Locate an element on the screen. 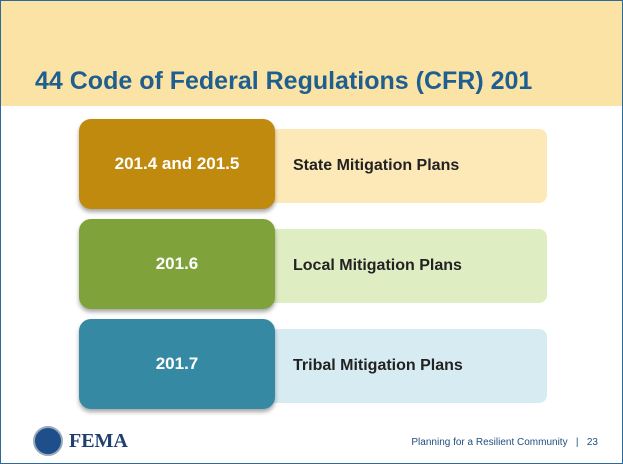 Image resolution: width=623 pixels, height=464 pixels. item-row: 201.6 Local Mitigation Plans is located at coordinates (313, 264).